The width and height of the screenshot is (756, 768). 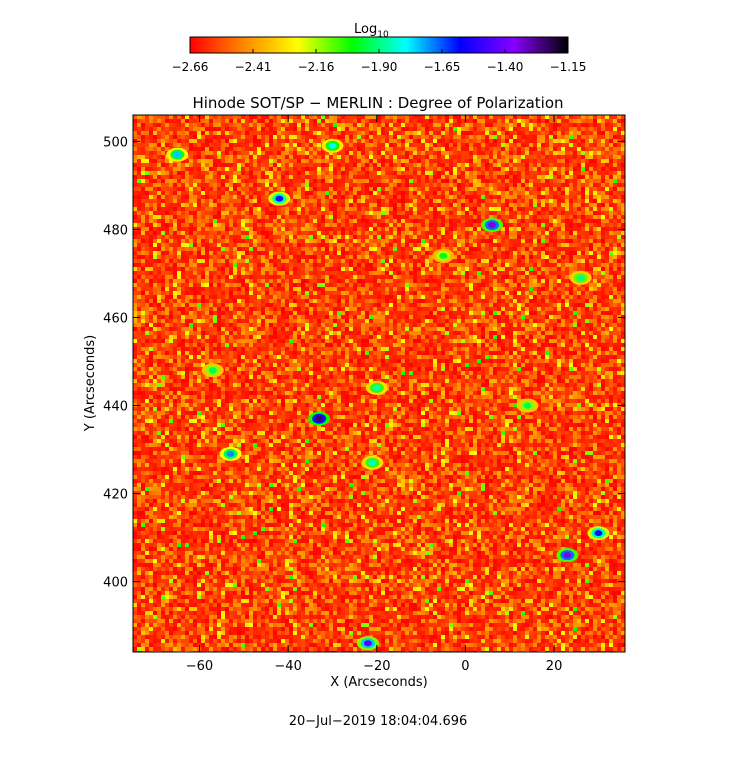 I want to click on colorbar-tick-label: −2.41, so click(x=253, y=67).